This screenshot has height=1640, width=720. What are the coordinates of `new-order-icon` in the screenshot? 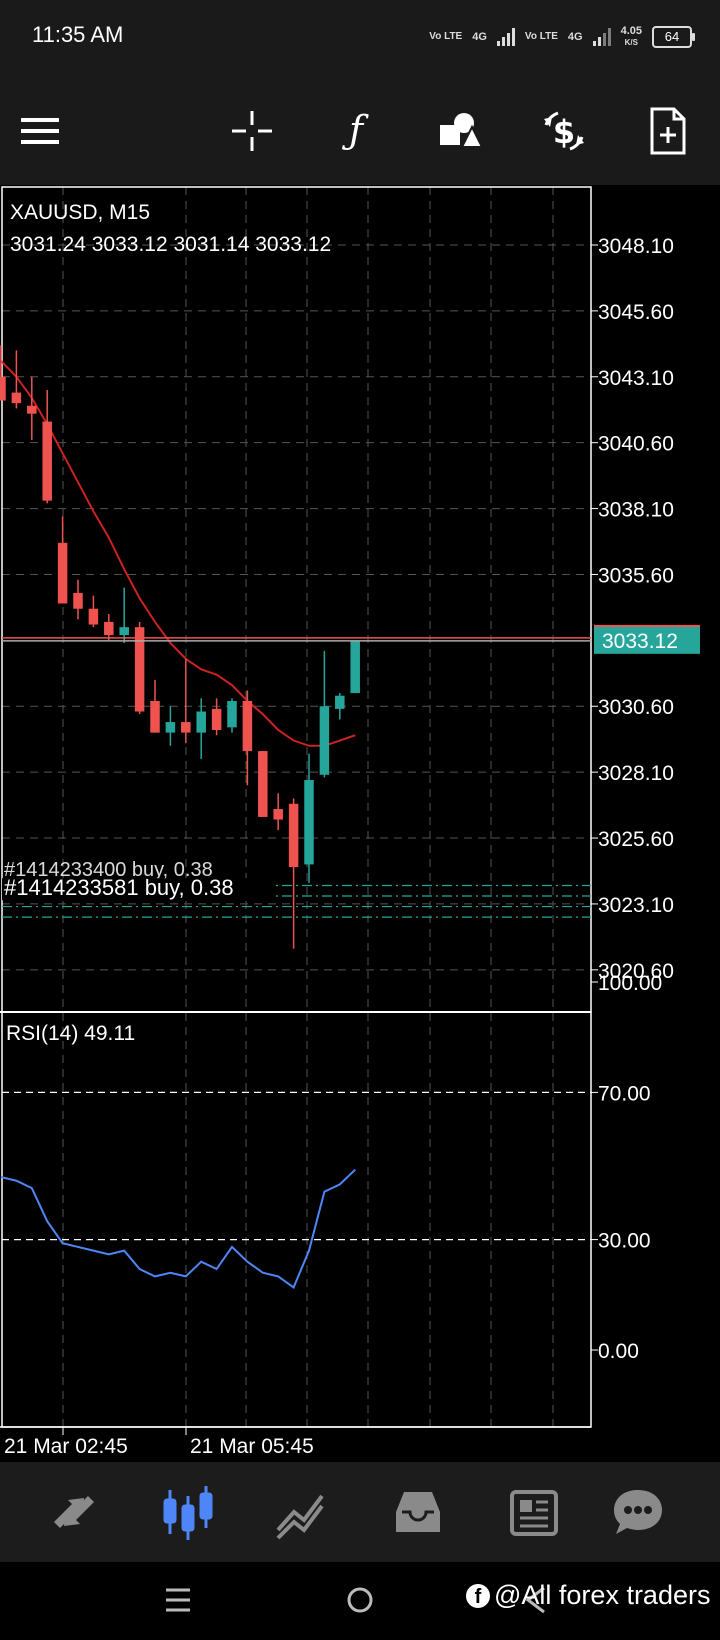 It's located at (668, 131).